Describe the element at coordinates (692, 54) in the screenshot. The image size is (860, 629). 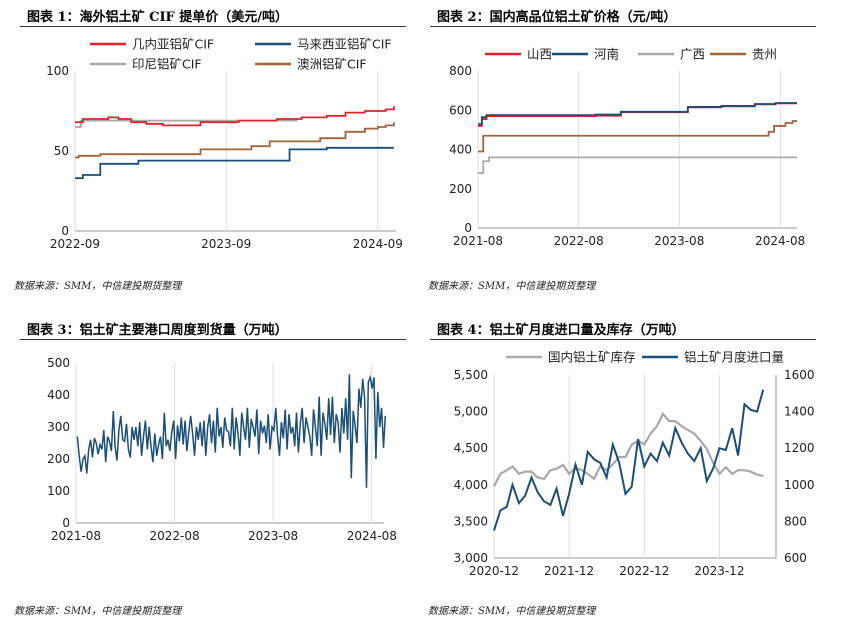
I see `legend-label: 广西` at that location.